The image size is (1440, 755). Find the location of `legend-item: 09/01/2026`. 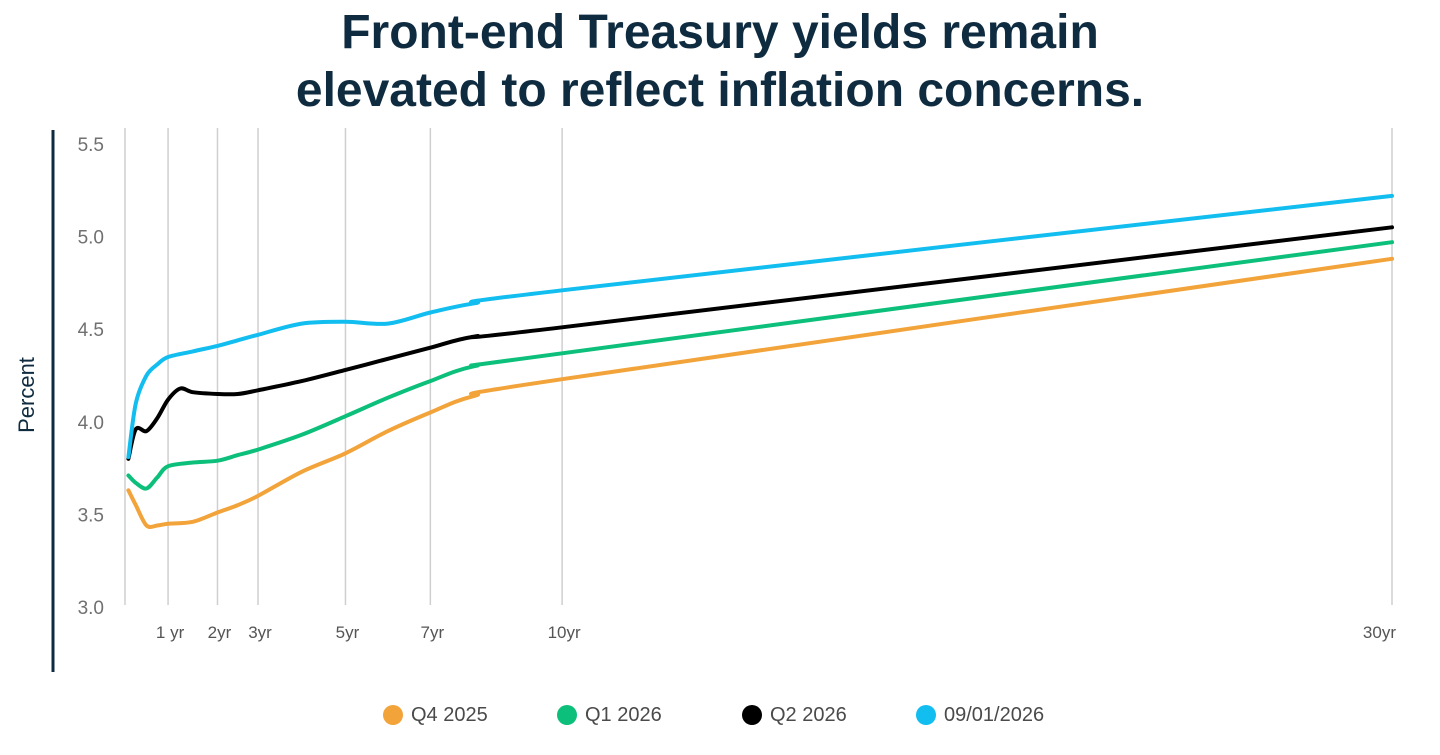

legend-item: 09/01/2026 is located at coordinates (980, 715).